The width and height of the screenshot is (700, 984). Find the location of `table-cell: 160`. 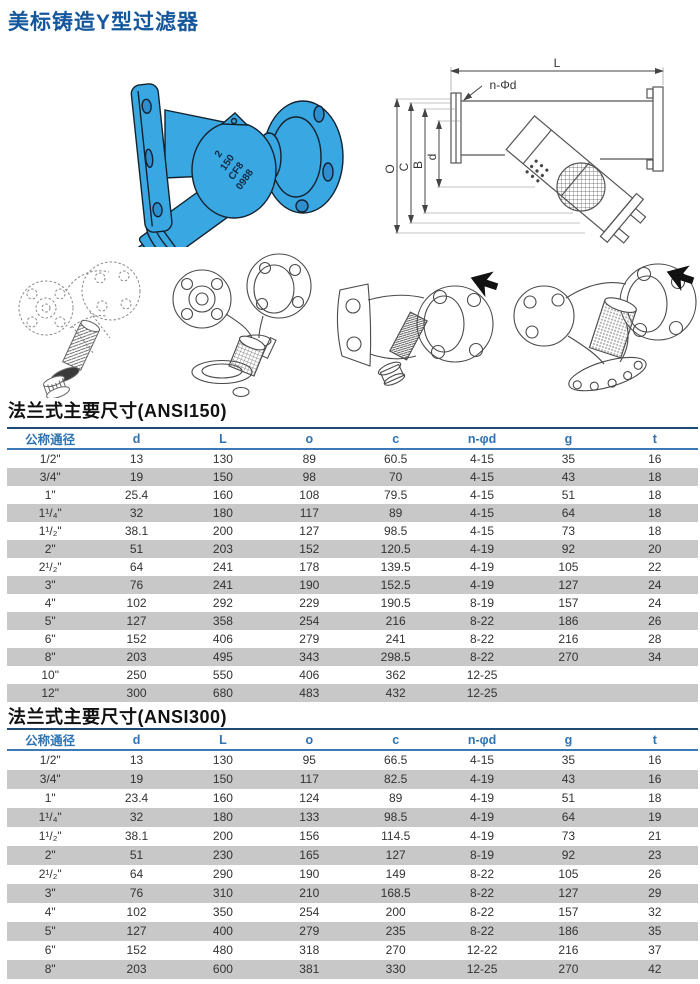

table-cell: 160 is located at coordinates (222, 495).